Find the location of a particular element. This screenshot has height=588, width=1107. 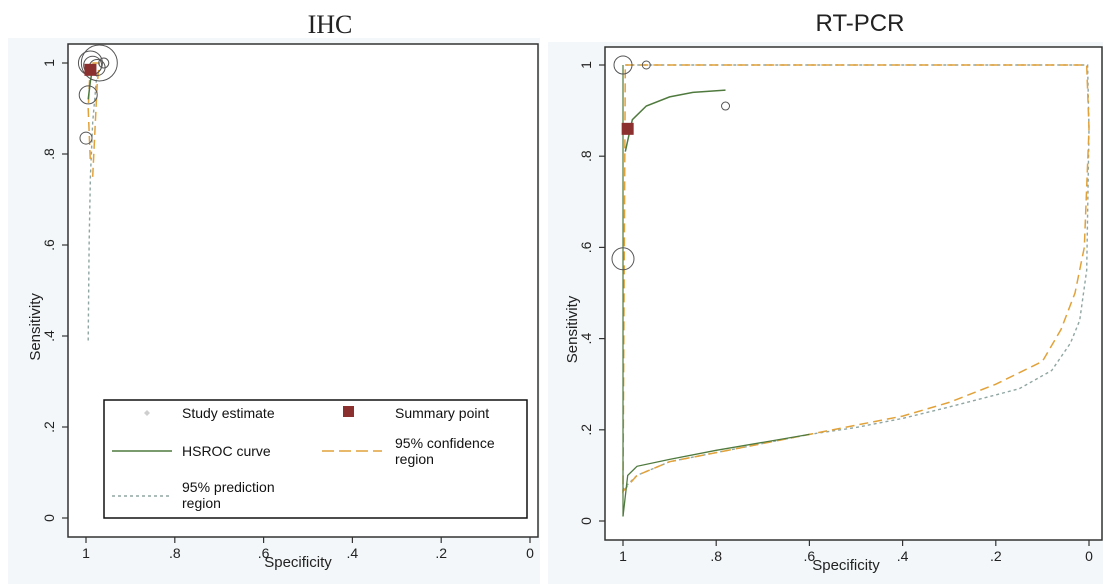

ihc-prediction-region is located at coordinates (92, 206).